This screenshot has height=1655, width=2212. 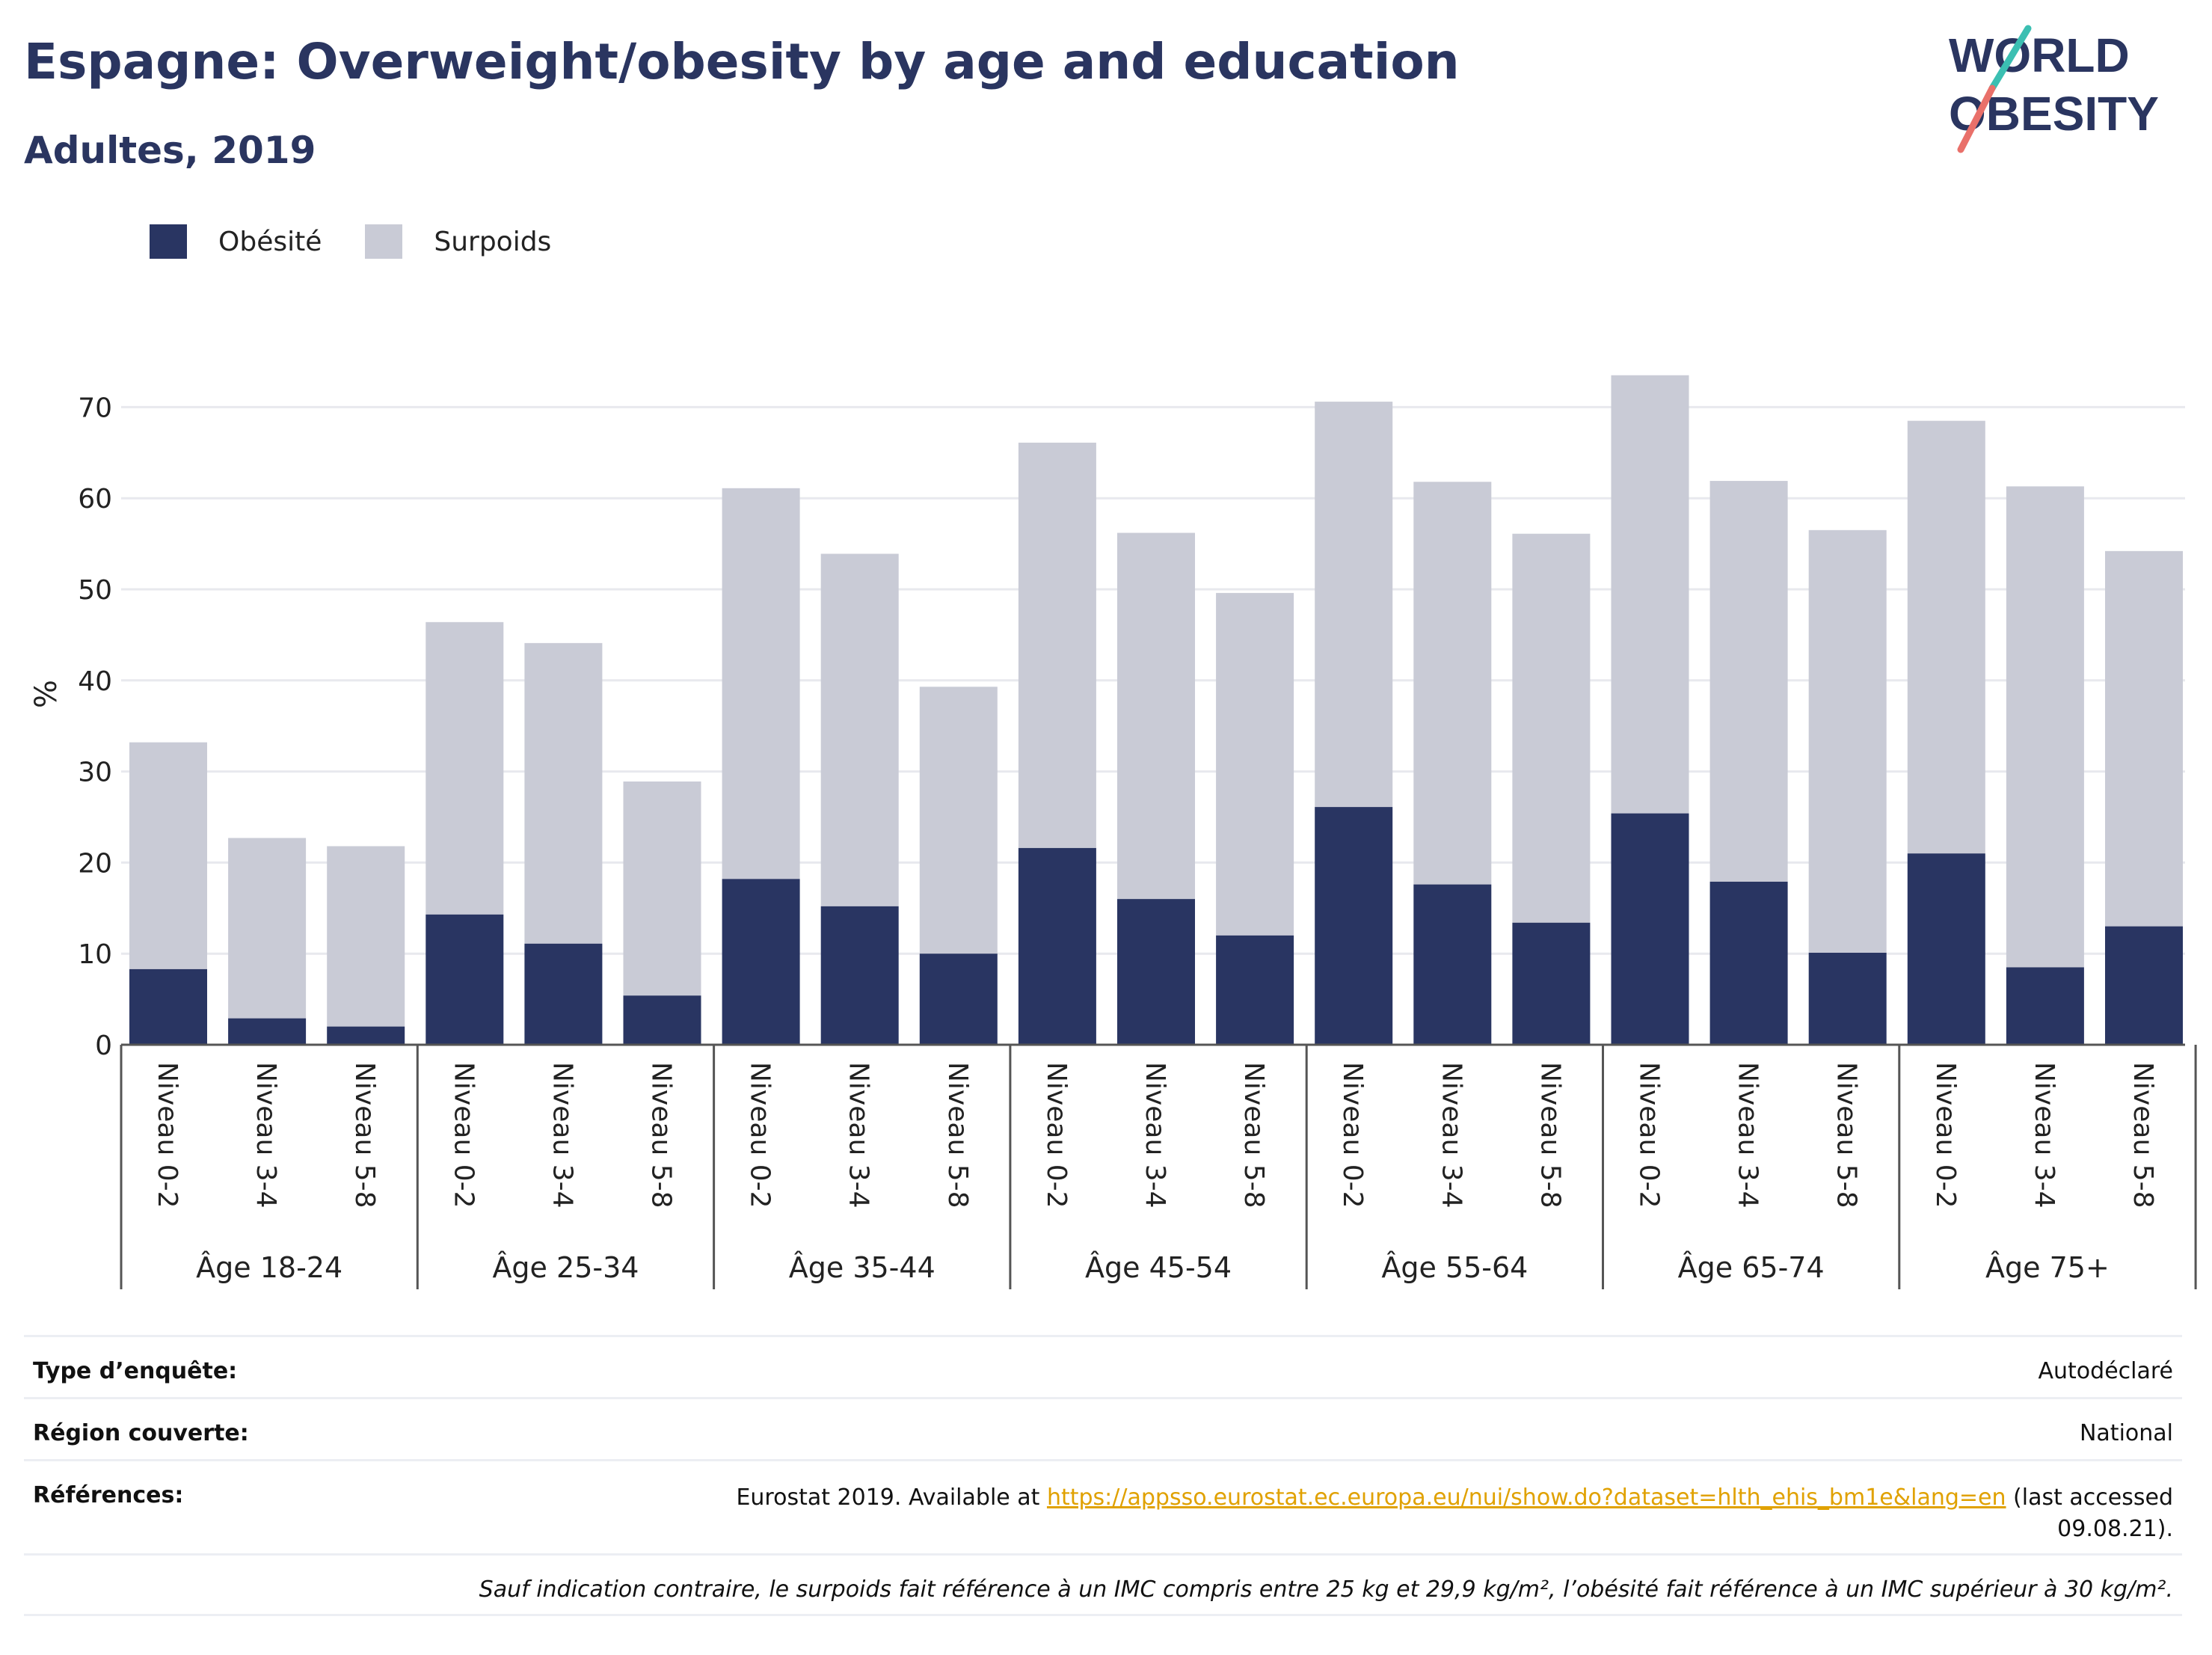 What do you see at coordinates (1103, 1428) in the screenshot?
I see `info-row-region: Région couverte: National` at bounding box center [1103, 1428].